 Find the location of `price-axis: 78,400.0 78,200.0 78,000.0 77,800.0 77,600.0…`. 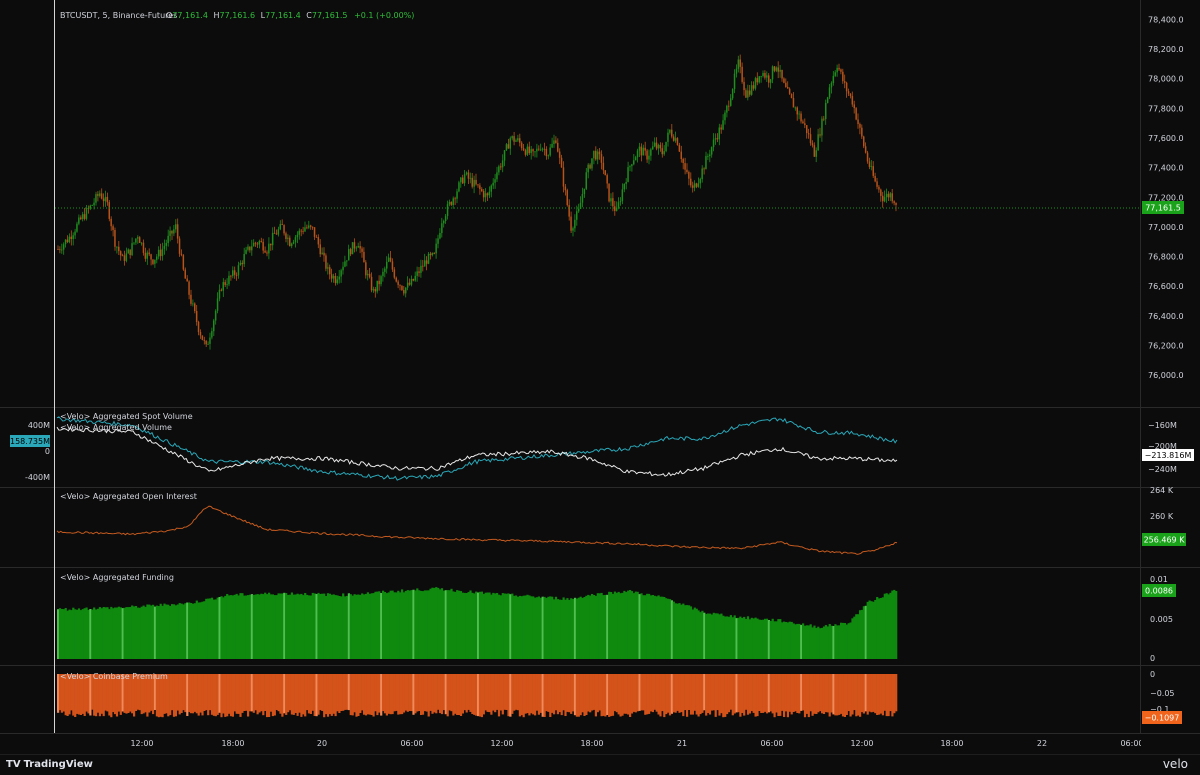

price-axis: 78,400.0 78,200.0 78,000.0 77,800.0 77,600.0… is located at coordinates (1166, 197).